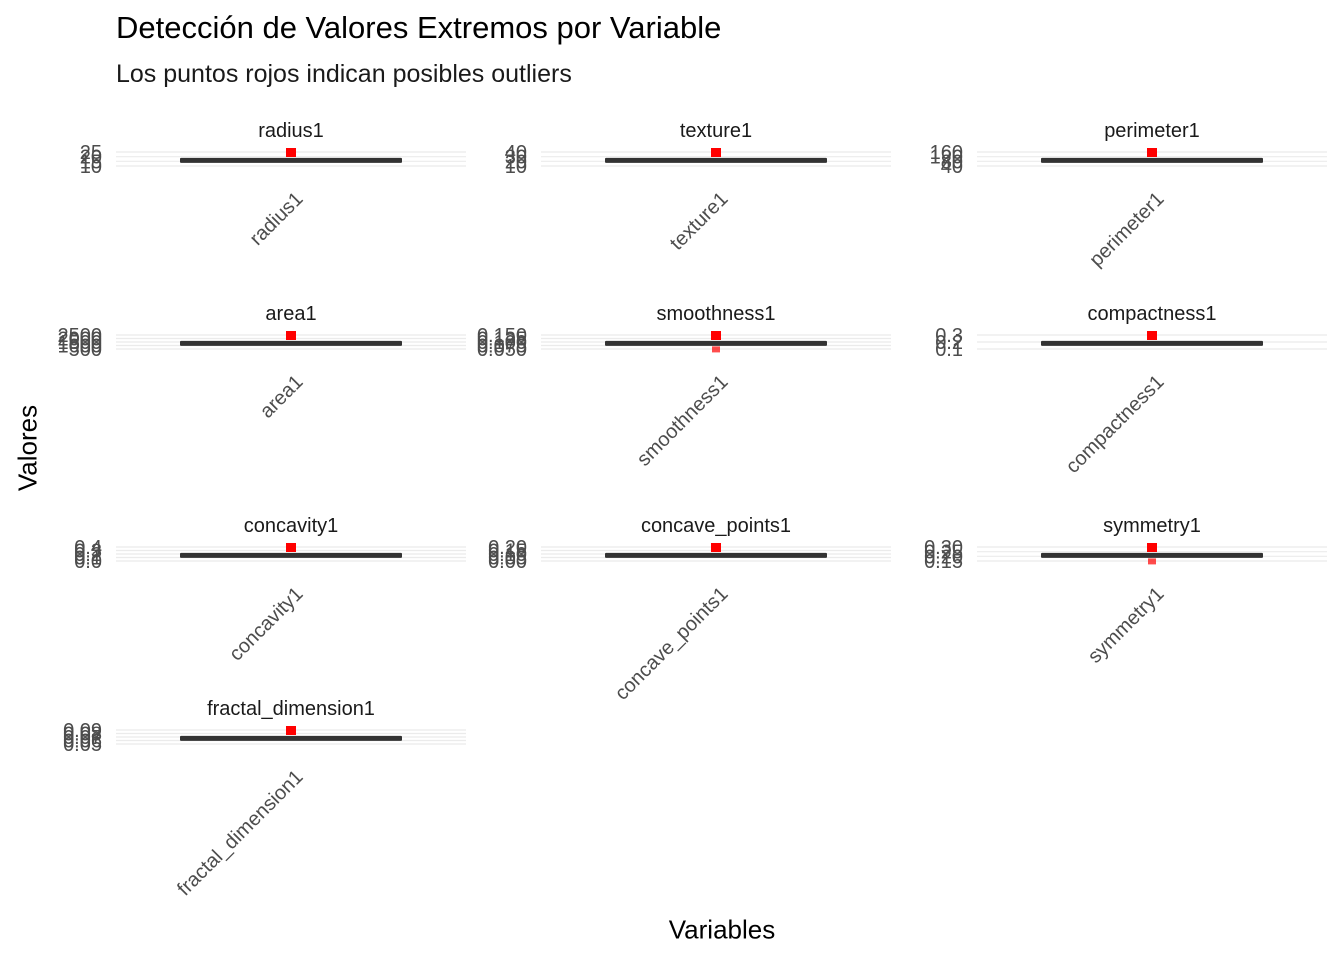  I want to click on y-tick-label: 1000, so click(80, 347).